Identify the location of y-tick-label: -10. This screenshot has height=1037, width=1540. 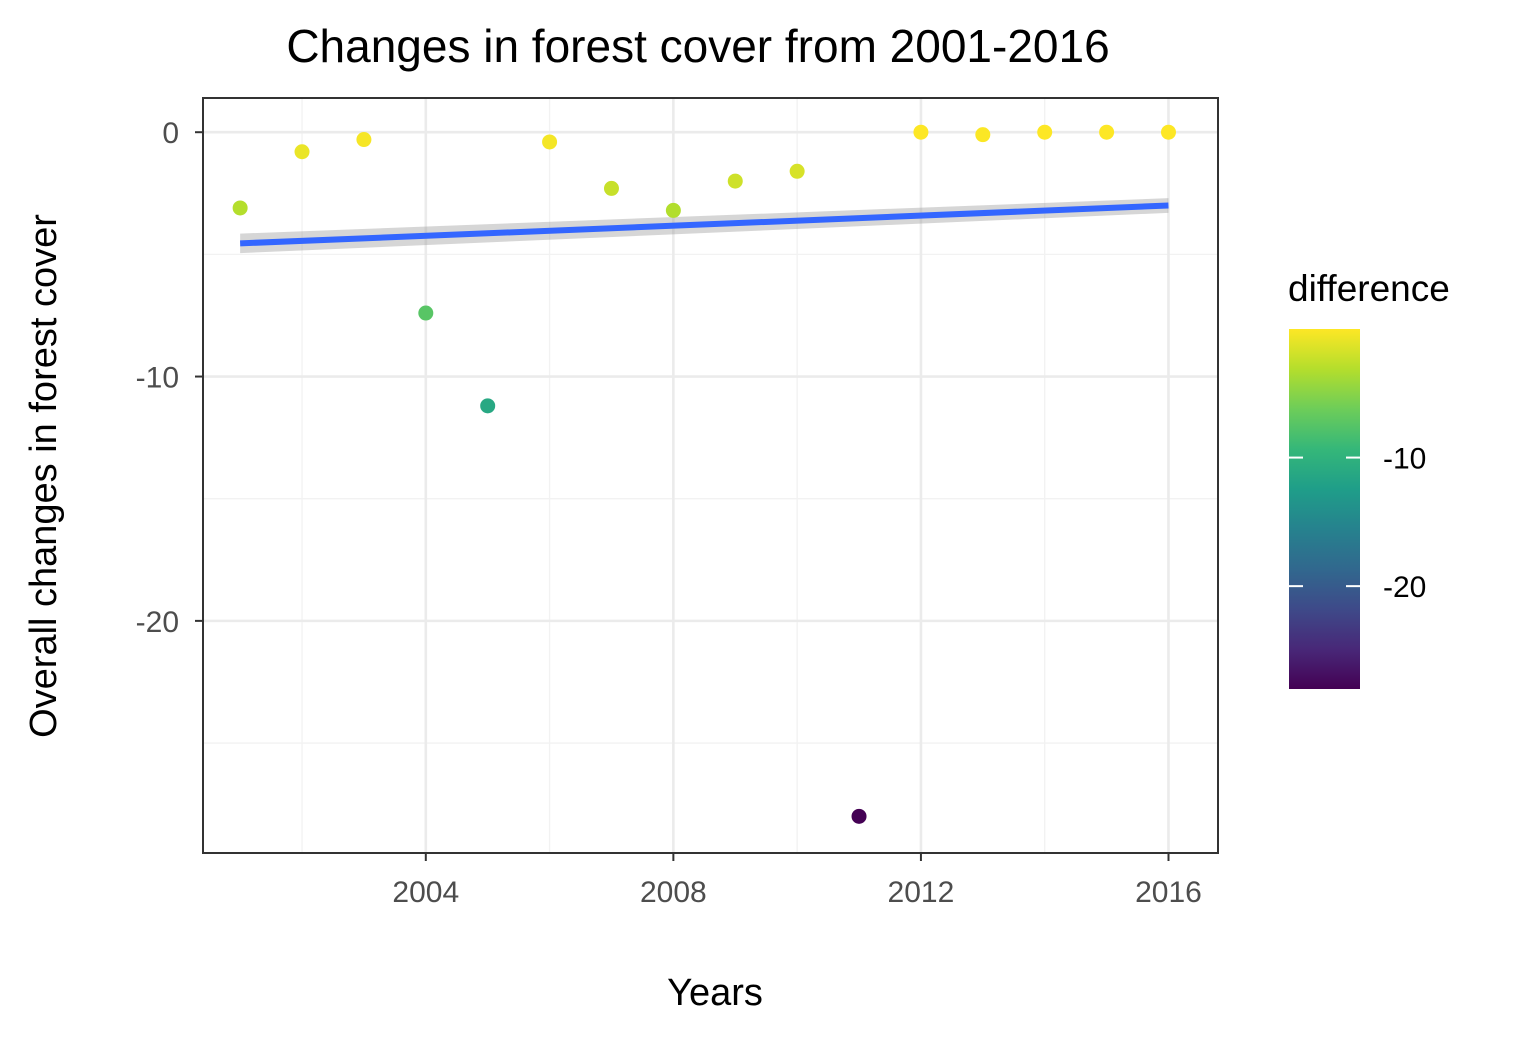
(157, 378).